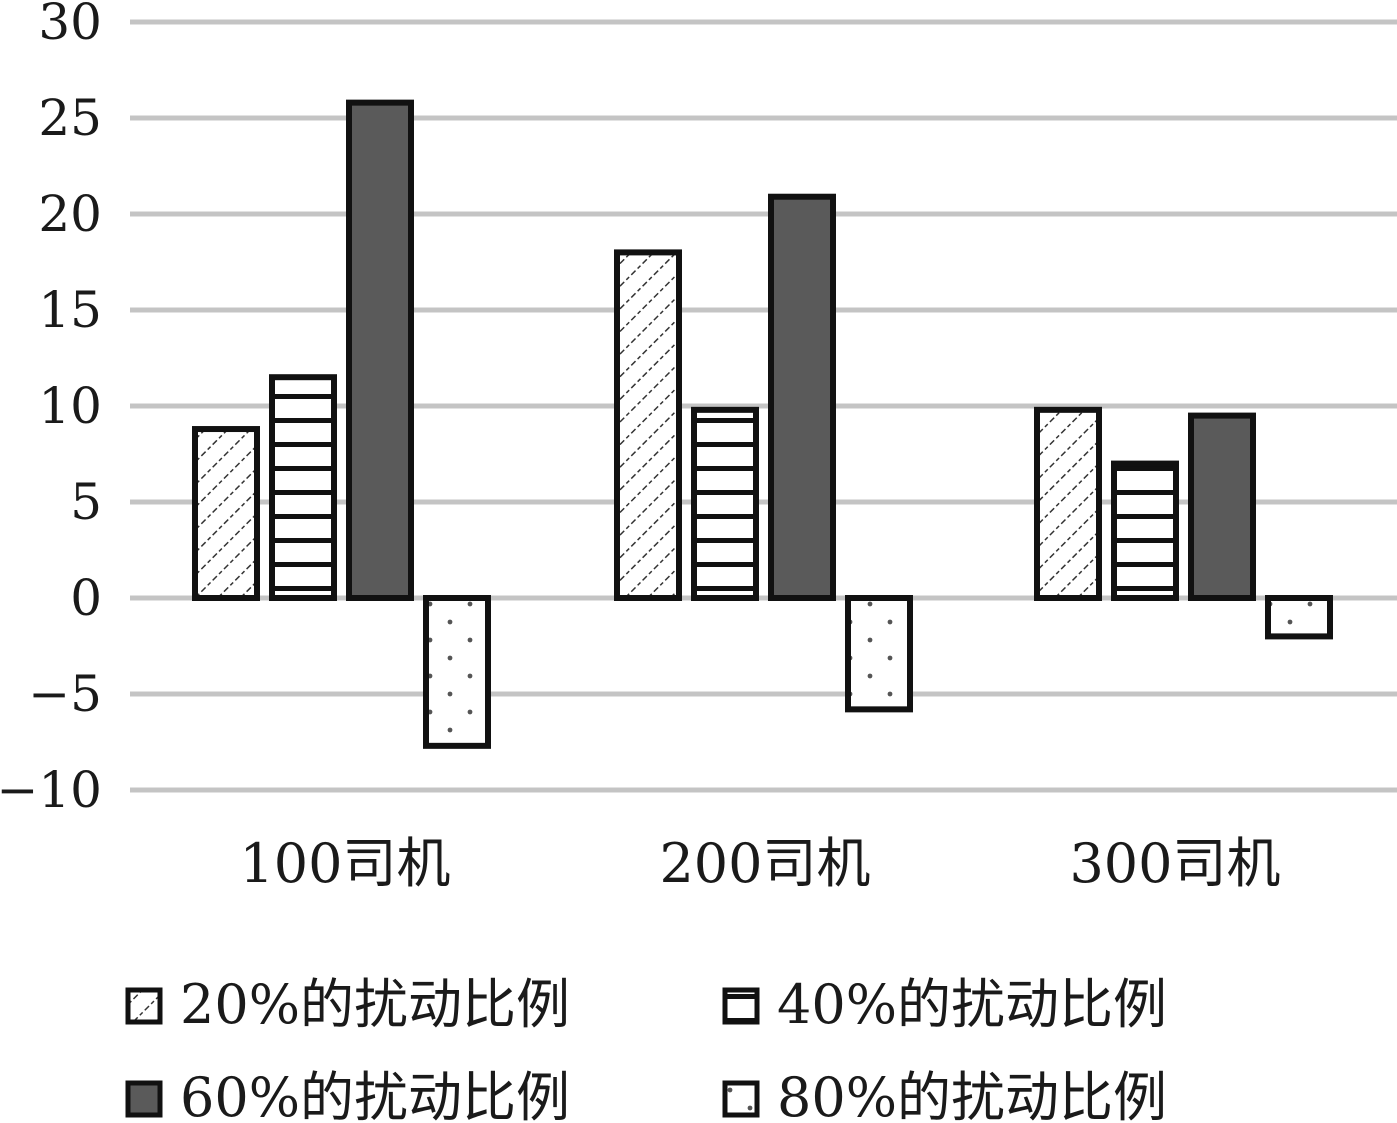 Image resolution: width=1397 pixels, height=1123 pixels. I want to click on x-axis-categories: 100司机 200司机 300司机, so click(759, 863).